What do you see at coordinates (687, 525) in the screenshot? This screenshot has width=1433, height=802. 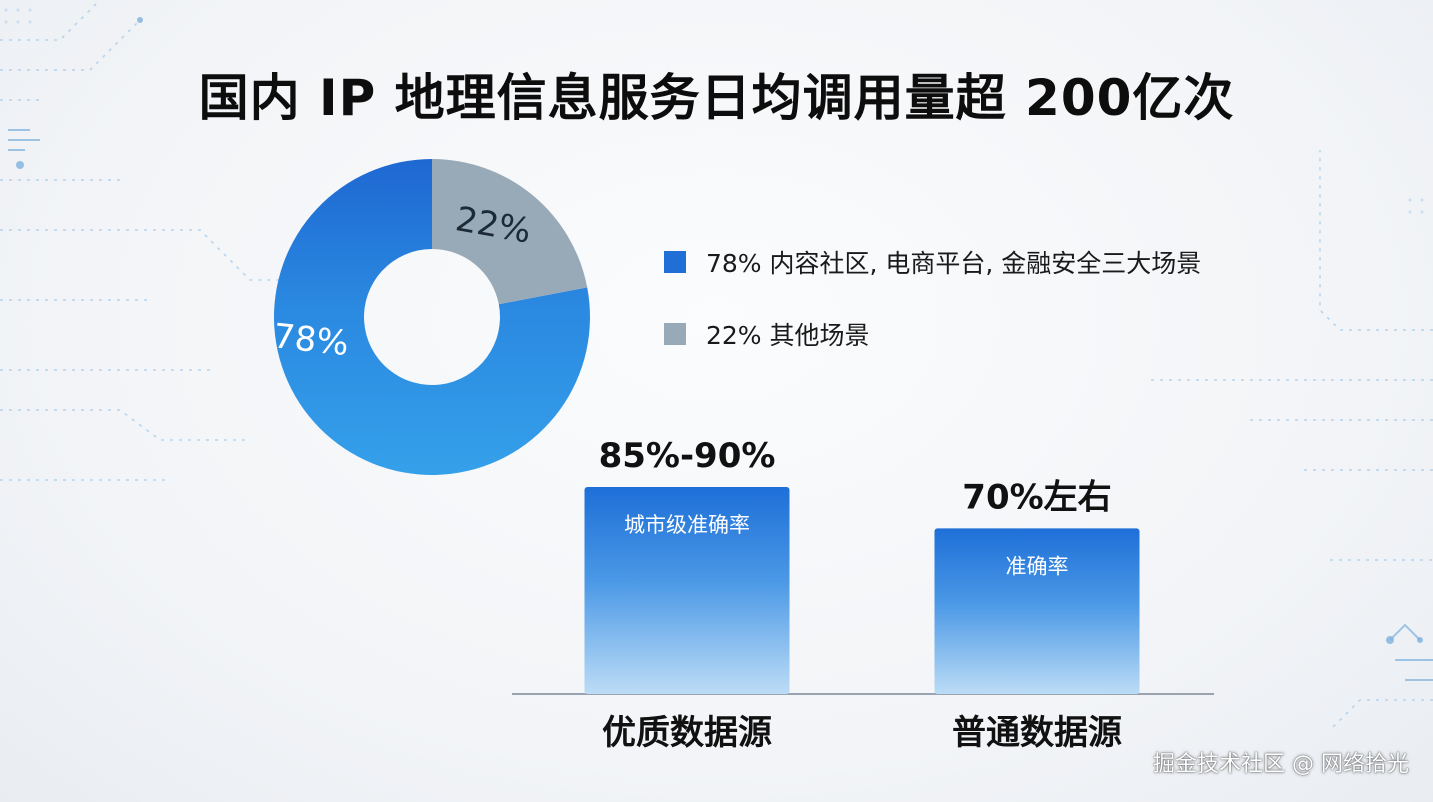 I see `bar-inner-label-premium: 城市级准确率` at bounding box center [687, 525].